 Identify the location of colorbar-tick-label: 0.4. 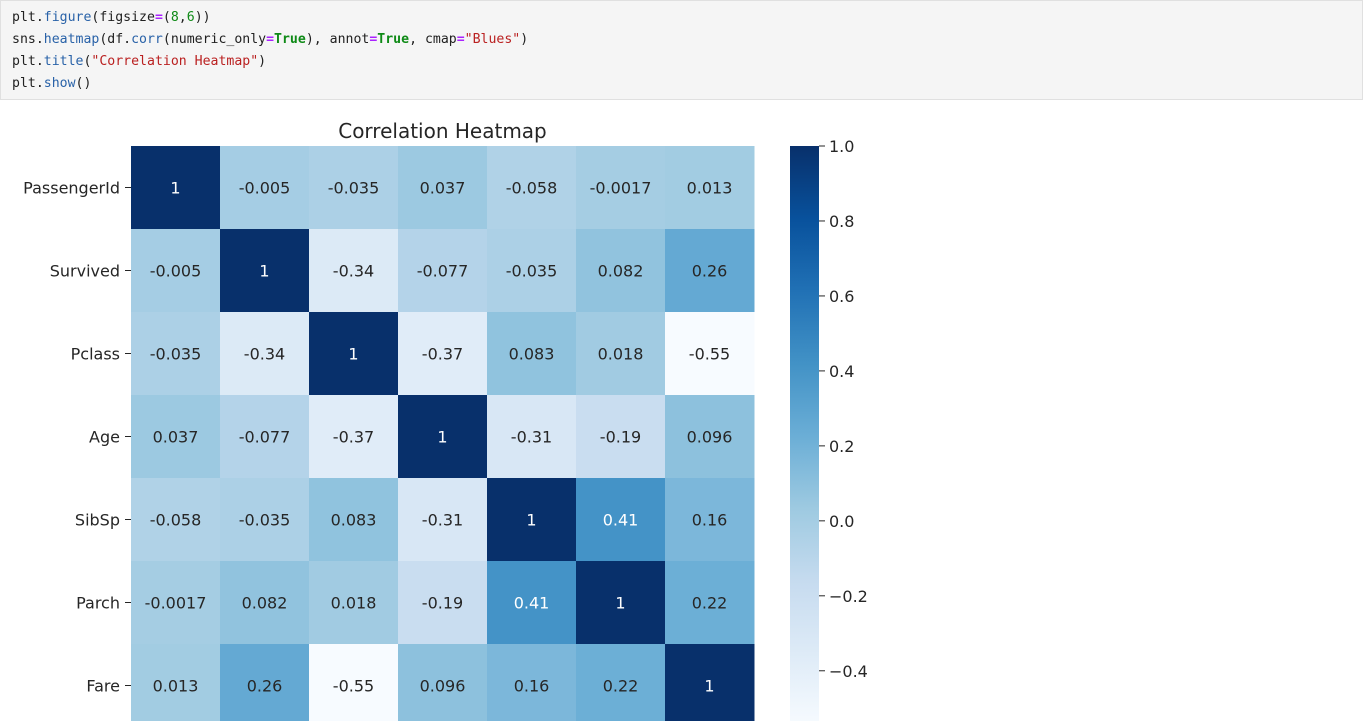
(841, 371).